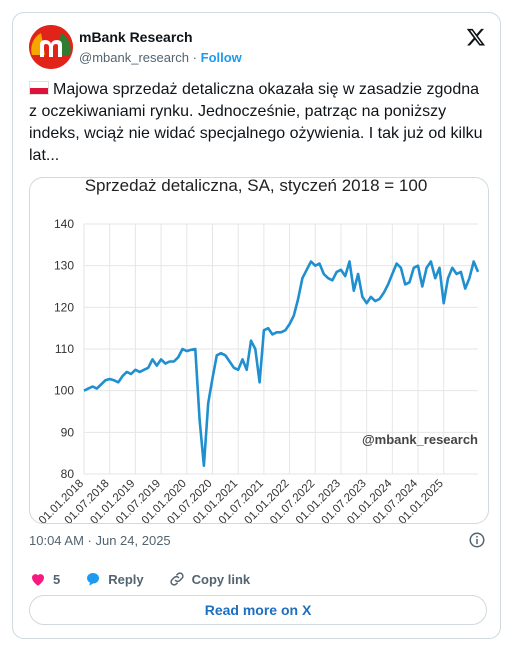 This screenshot has height=655, width=513. What do you see at coordinates (221, 579) in the screenshot?
I see `copy-link-label: Copy link` at bounding box center [221, 579].